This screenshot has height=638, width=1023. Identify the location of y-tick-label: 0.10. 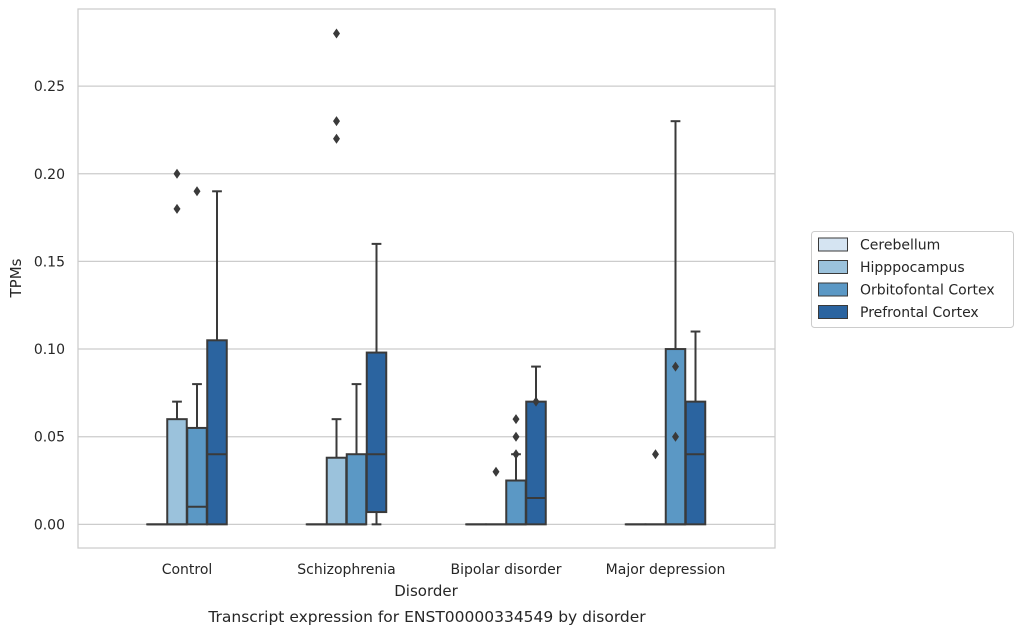
(49, 350).